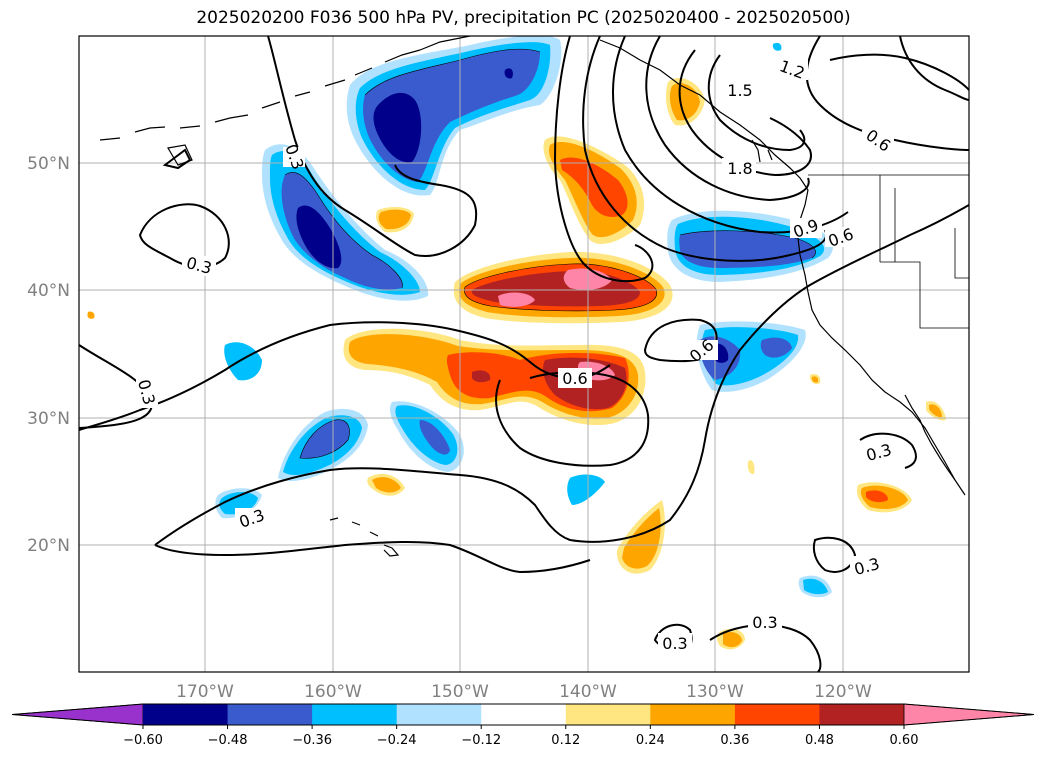  Describe the element at coordinates (734, 740) in the screenshot. I see `colorbar-tick-label: 0.36` at that location.